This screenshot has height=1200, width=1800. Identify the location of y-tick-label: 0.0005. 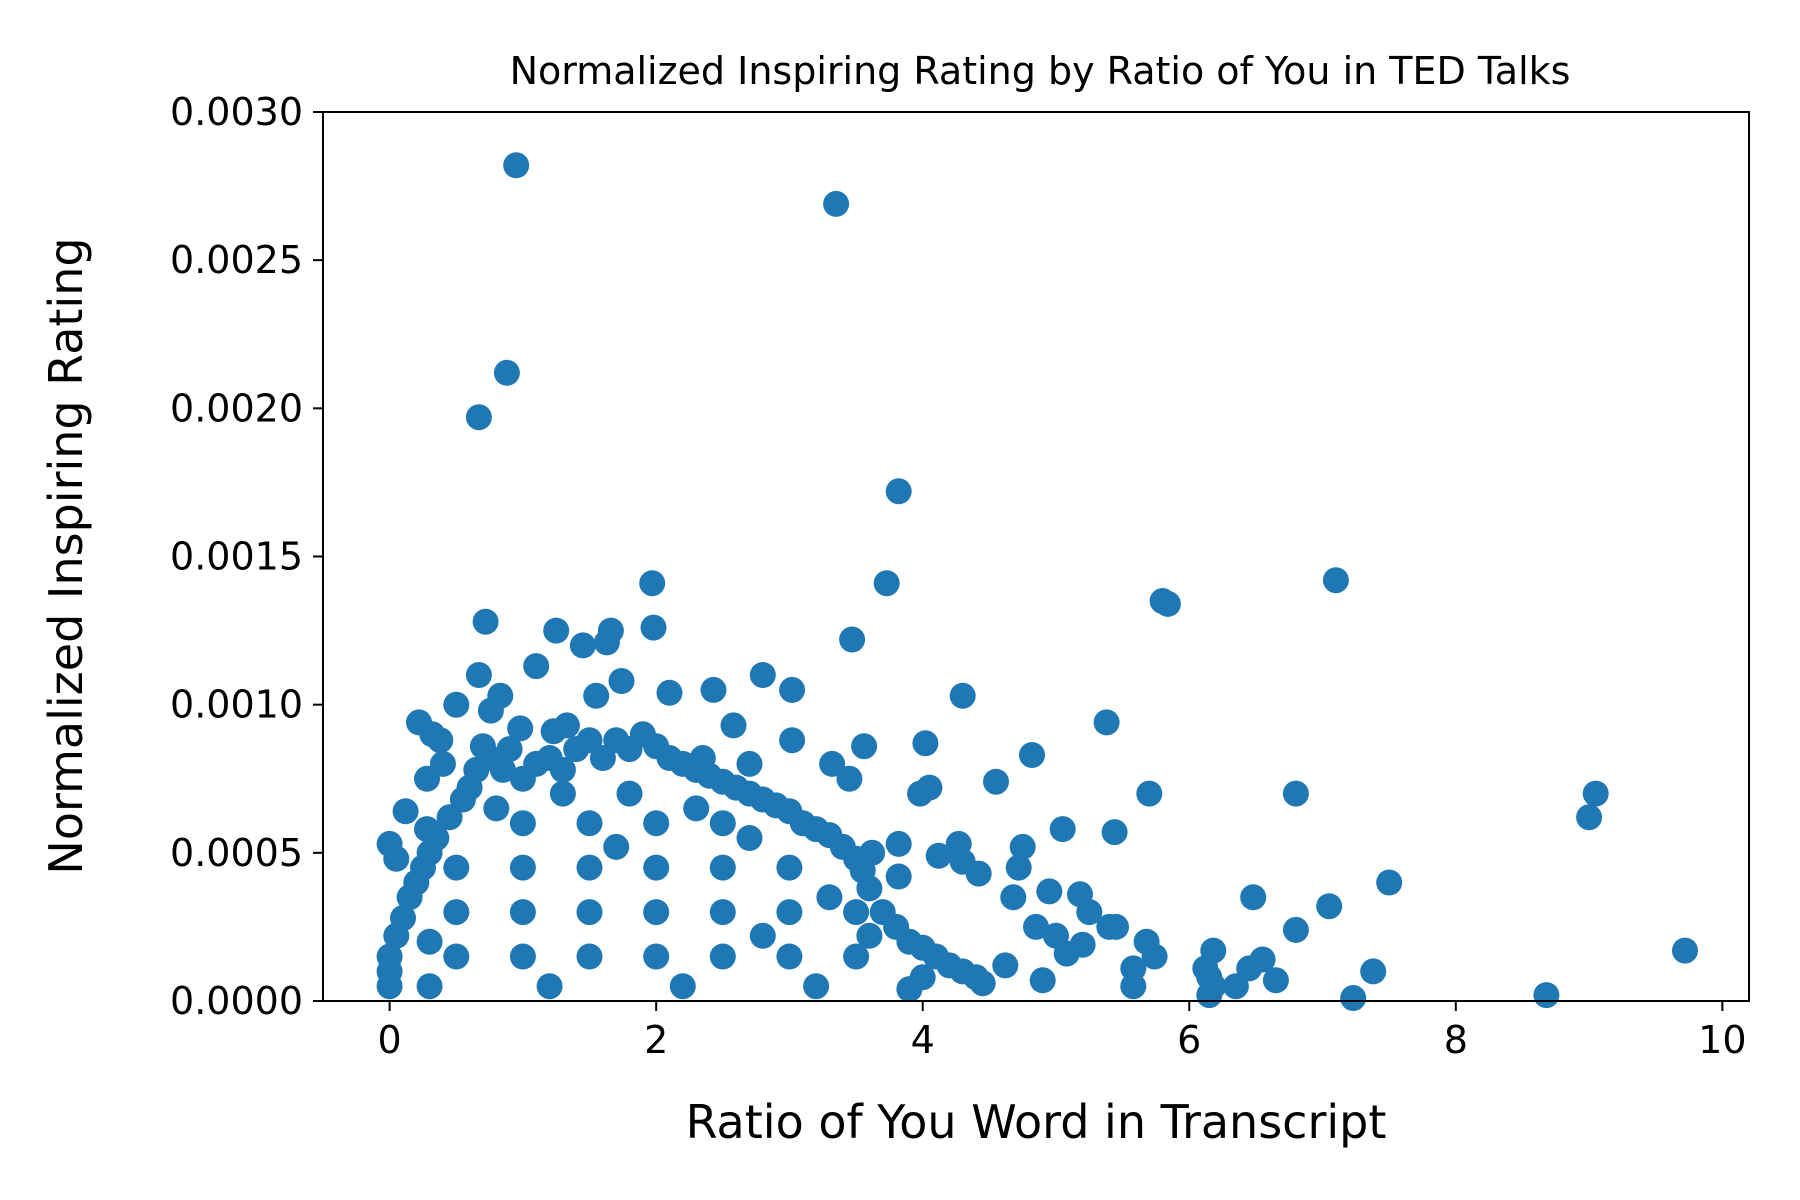
(236, 853).